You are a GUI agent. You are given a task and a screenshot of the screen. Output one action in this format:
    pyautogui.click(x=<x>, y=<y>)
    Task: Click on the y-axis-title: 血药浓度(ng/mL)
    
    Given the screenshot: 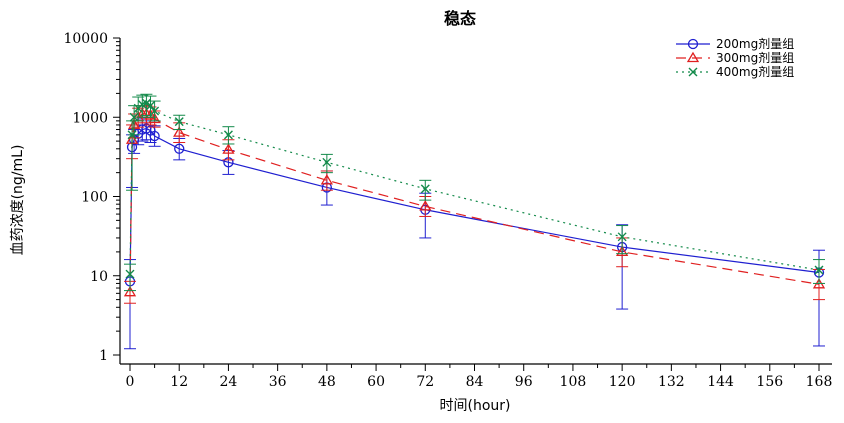 What is the action you would take?
    pyautogui.click(x=18, y=200)
    